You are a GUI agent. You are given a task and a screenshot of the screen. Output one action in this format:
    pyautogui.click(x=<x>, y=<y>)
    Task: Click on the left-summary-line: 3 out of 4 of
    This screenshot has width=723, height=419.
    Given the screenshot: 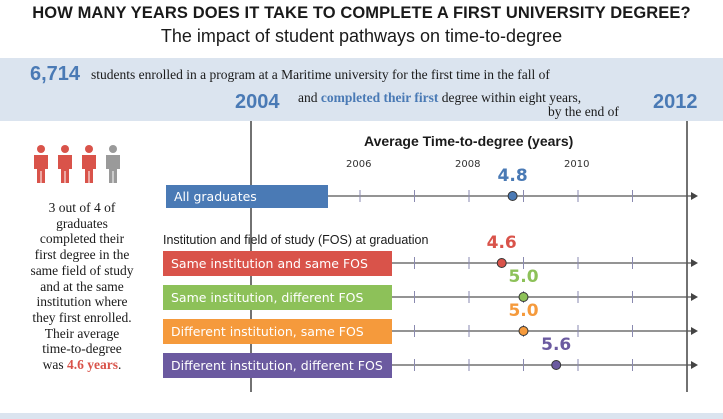 What is the action you would take?
    pyautogui.click(x=82, y=207)
    